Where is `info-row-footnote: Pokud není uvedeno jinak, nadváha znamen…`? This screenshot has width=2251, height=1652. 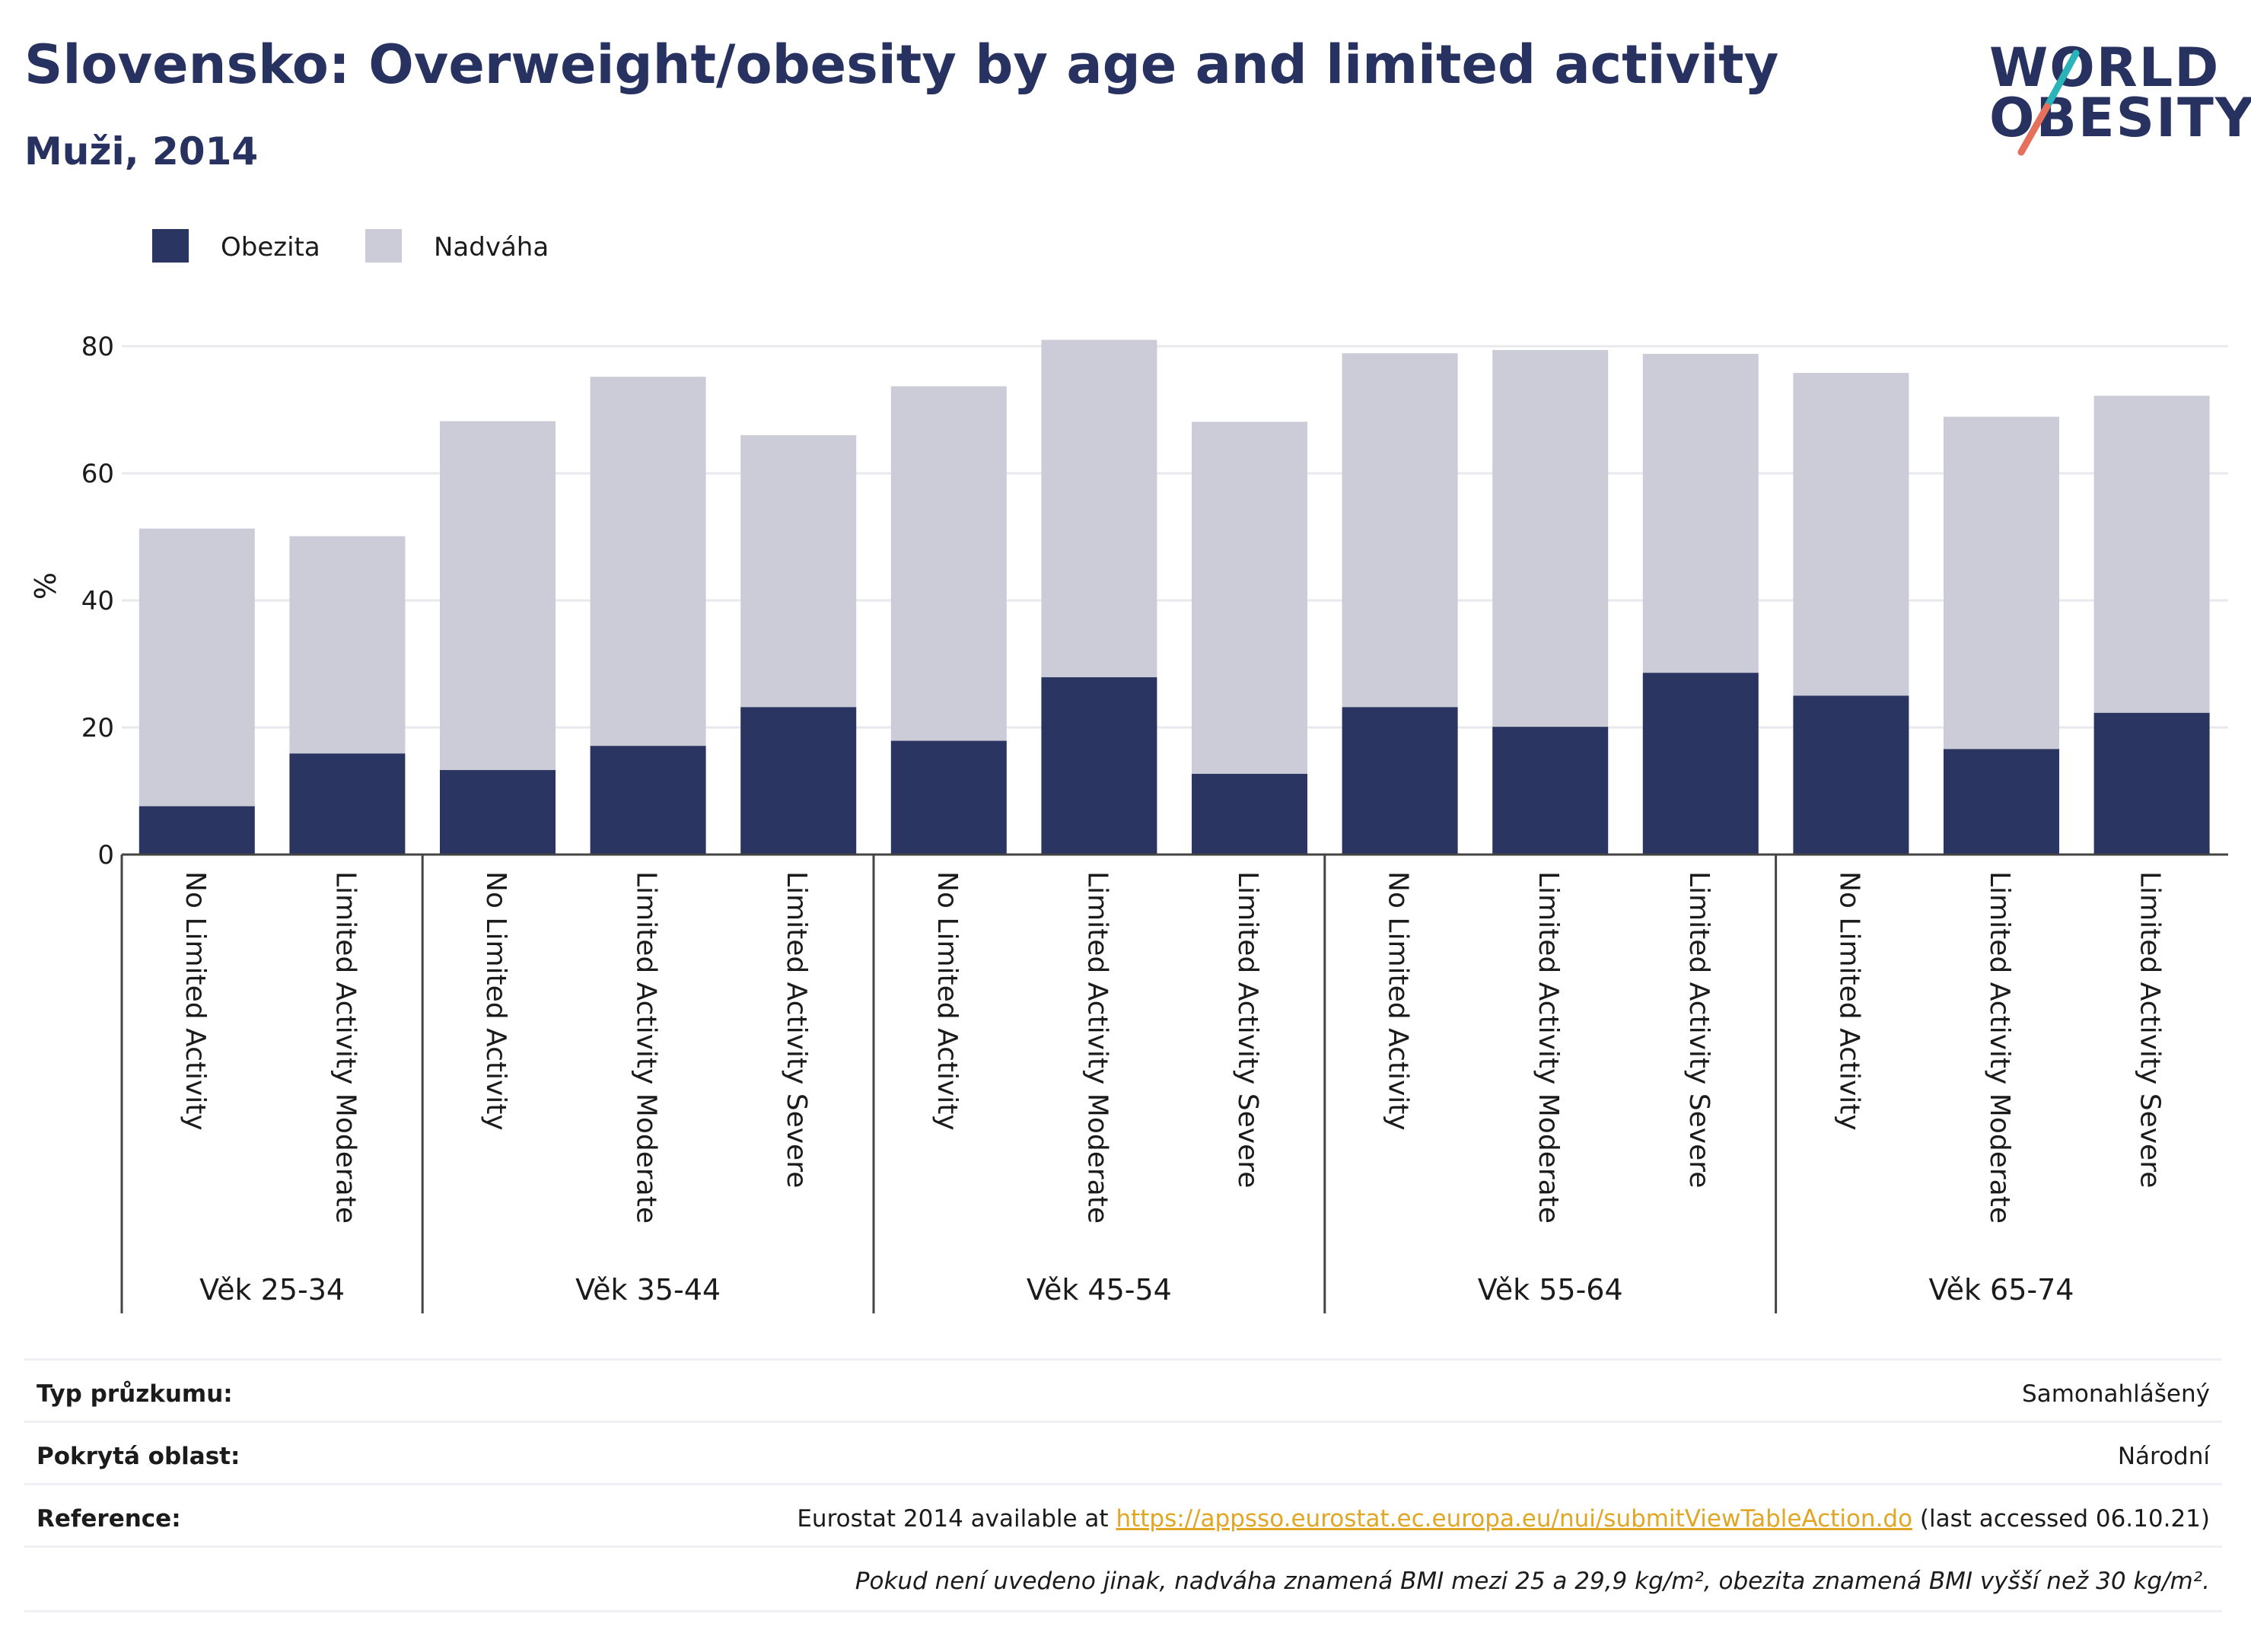 info-row-footnote: Pokud není uvedeno jinak, nadváha znamen… is located at coordinates (1123, 1578).